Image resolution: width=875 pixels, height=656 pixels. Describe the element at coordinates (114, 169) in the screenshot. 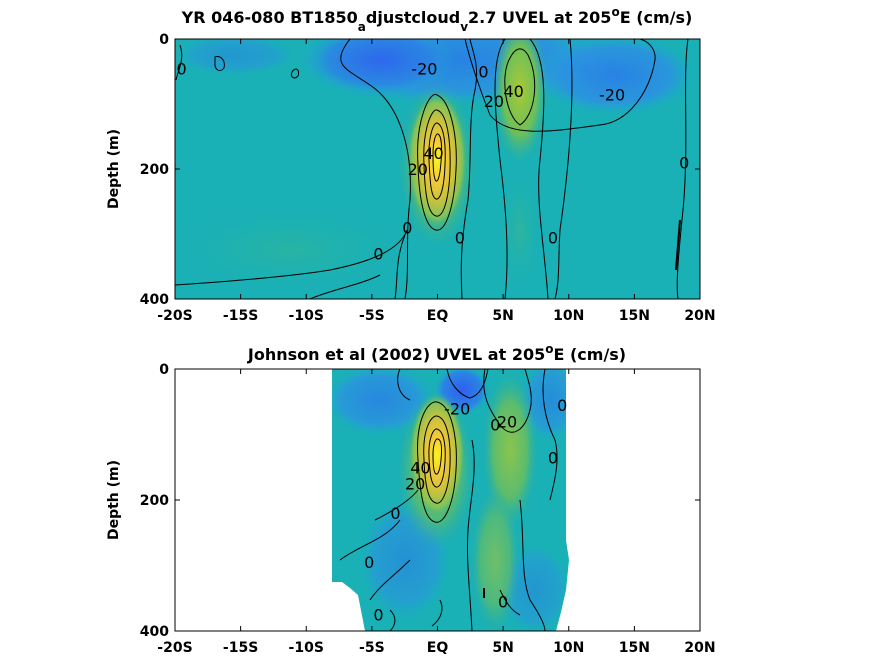

I see `panel-top-y-label: Depth (m)` at that location.